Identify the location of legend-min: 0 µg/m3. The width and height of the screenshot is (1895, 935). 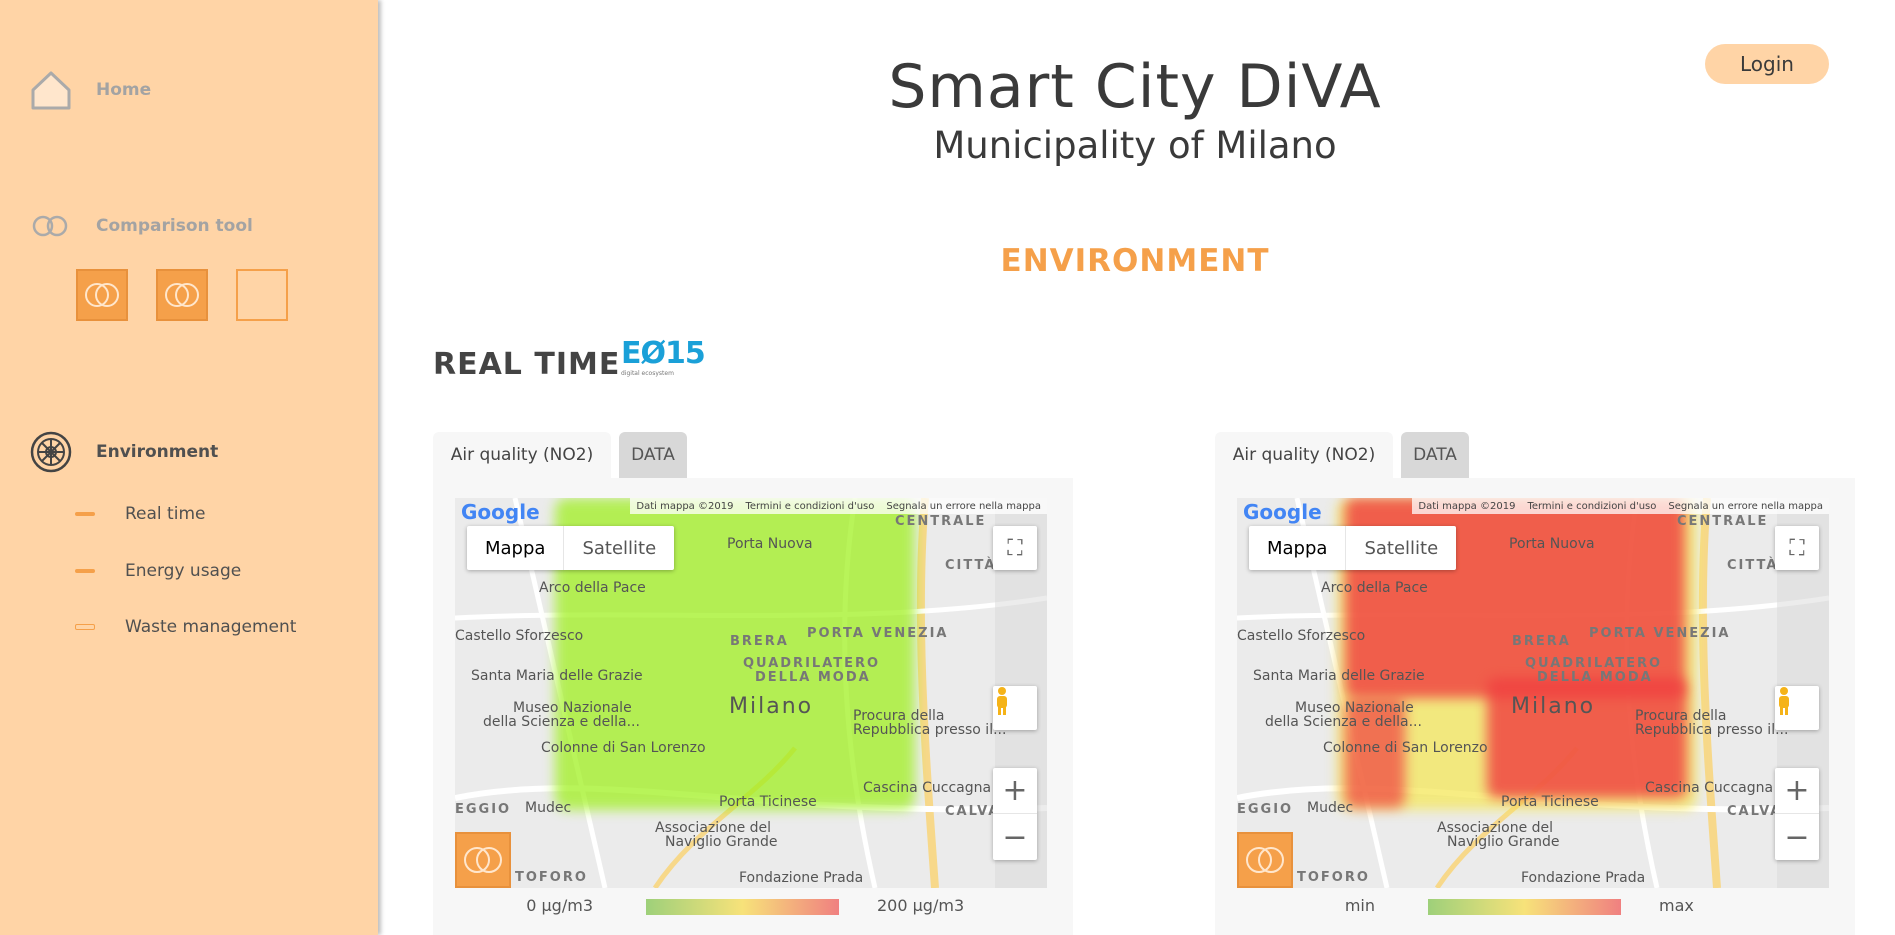
(559, 905).